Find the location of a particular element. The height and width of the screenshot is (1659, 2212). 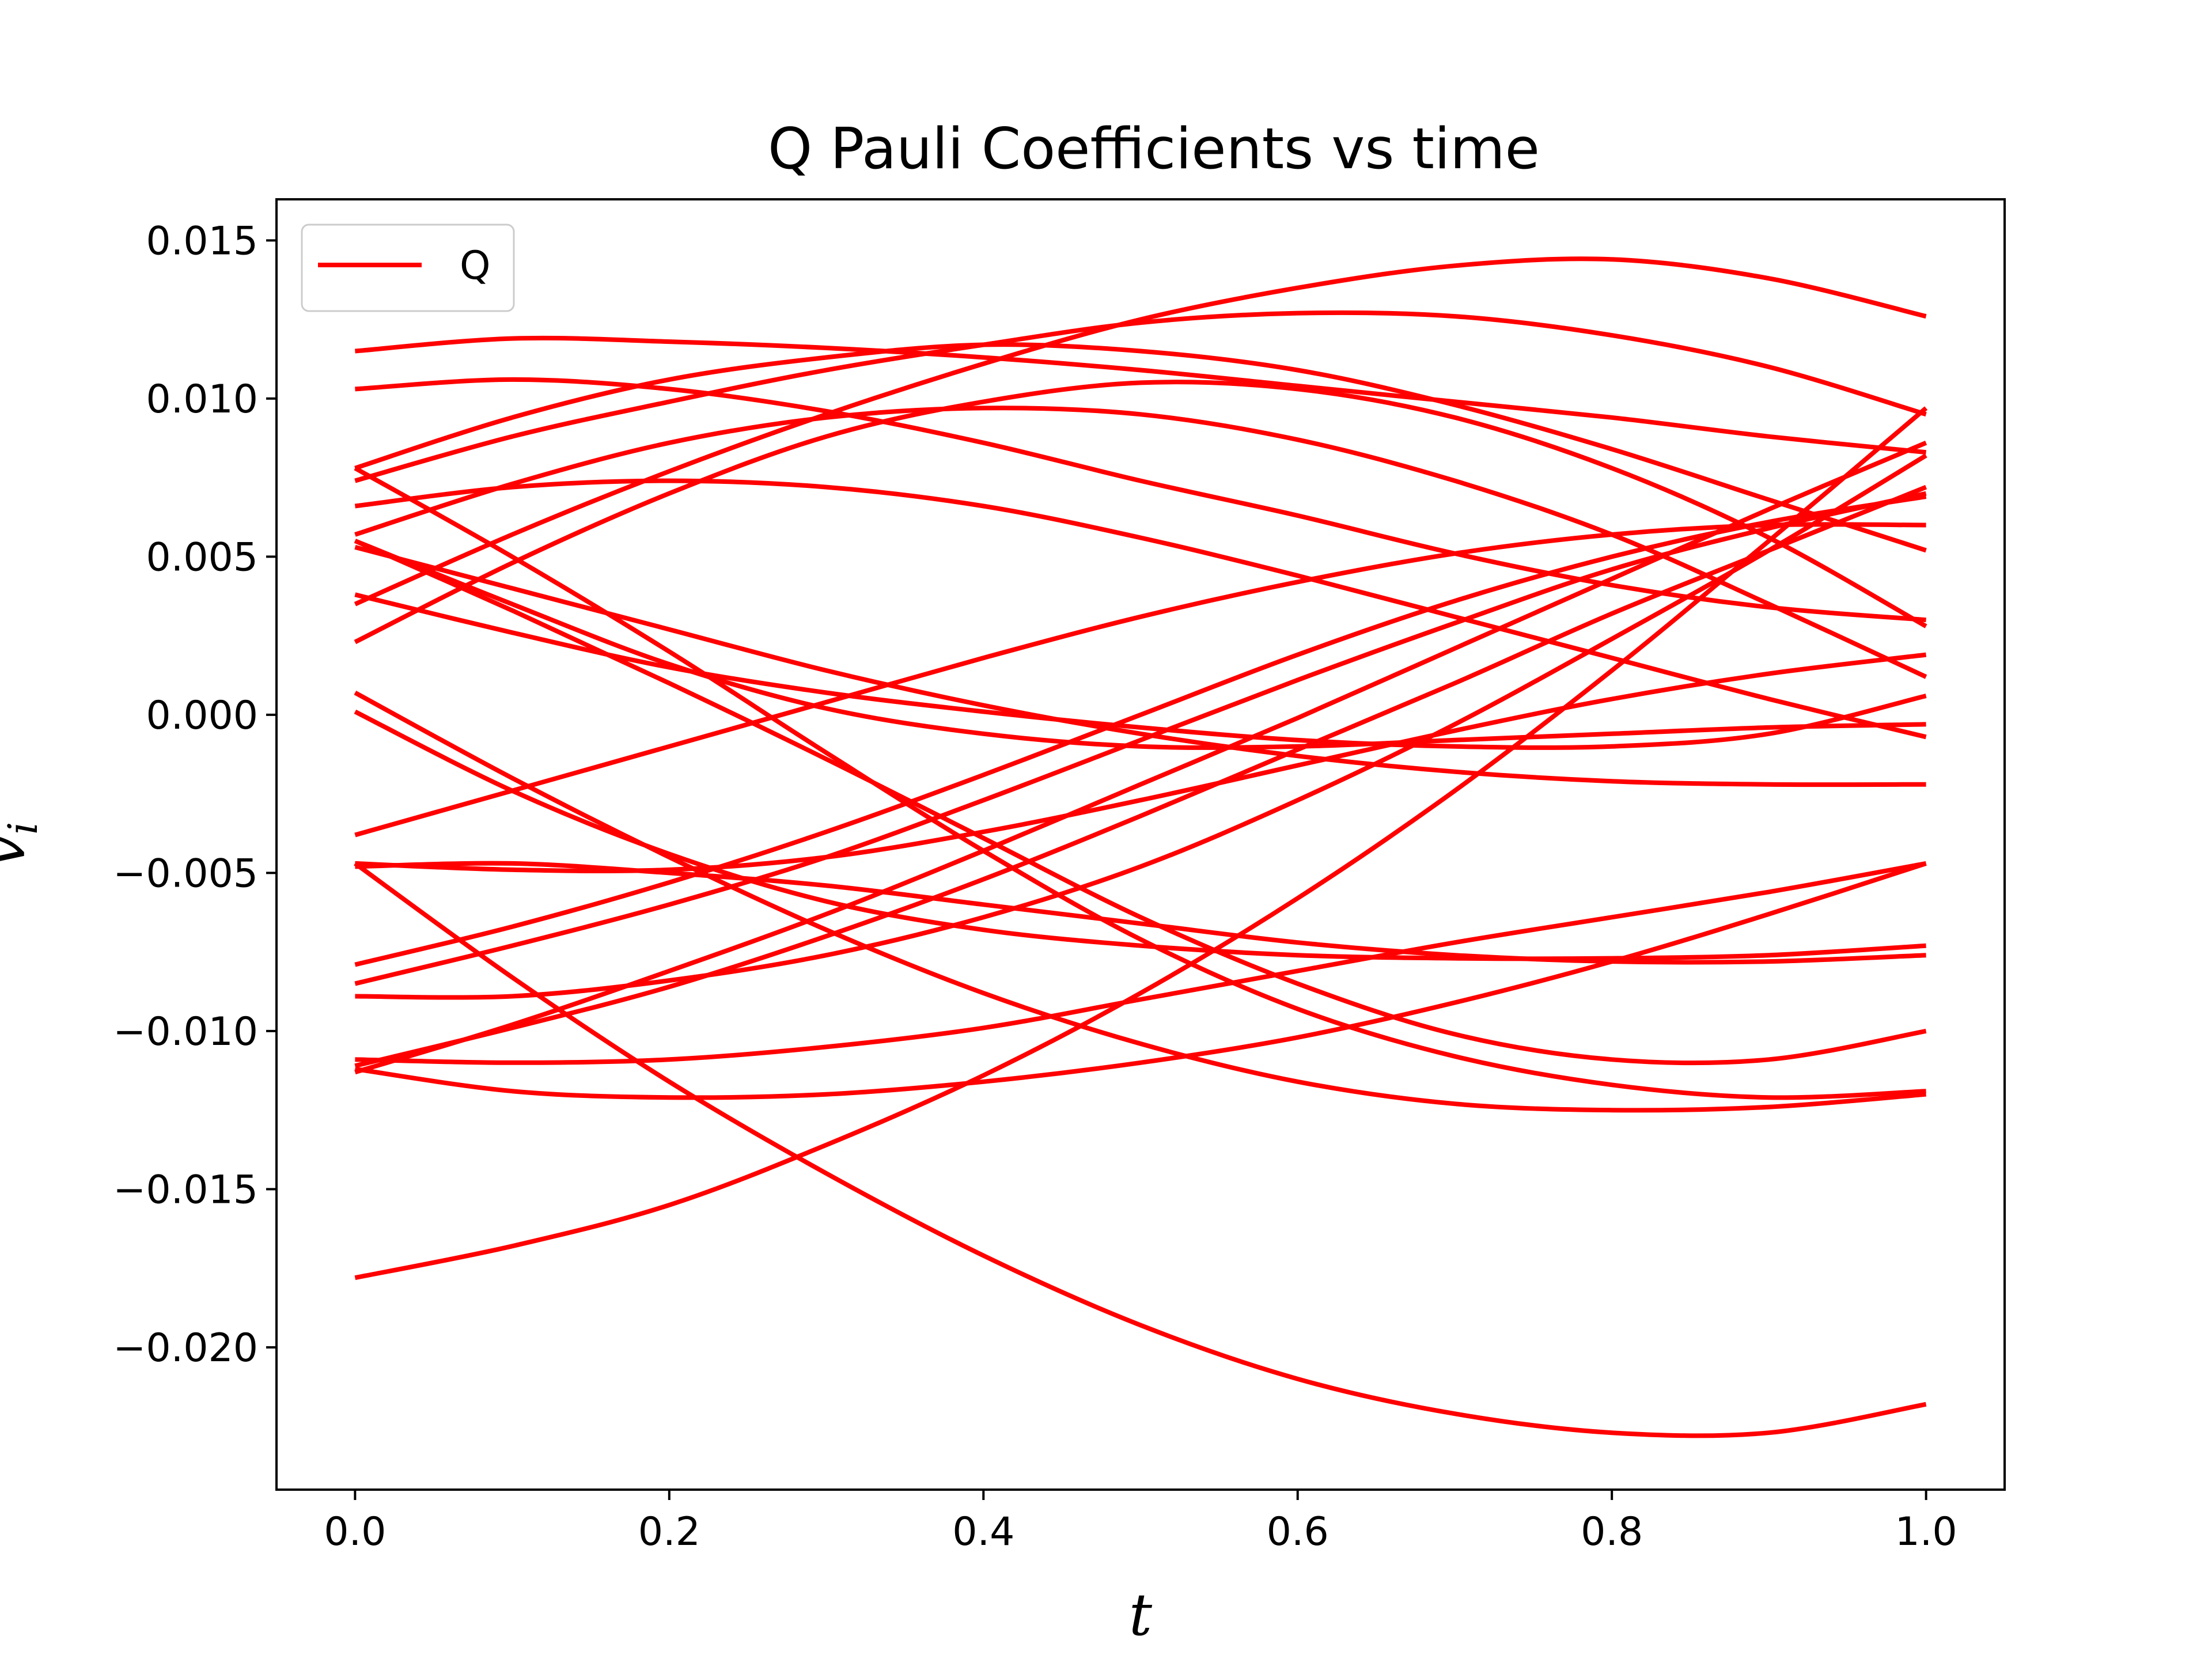

x-tick-label: 0.2 is located at coordinates (669, 1532).